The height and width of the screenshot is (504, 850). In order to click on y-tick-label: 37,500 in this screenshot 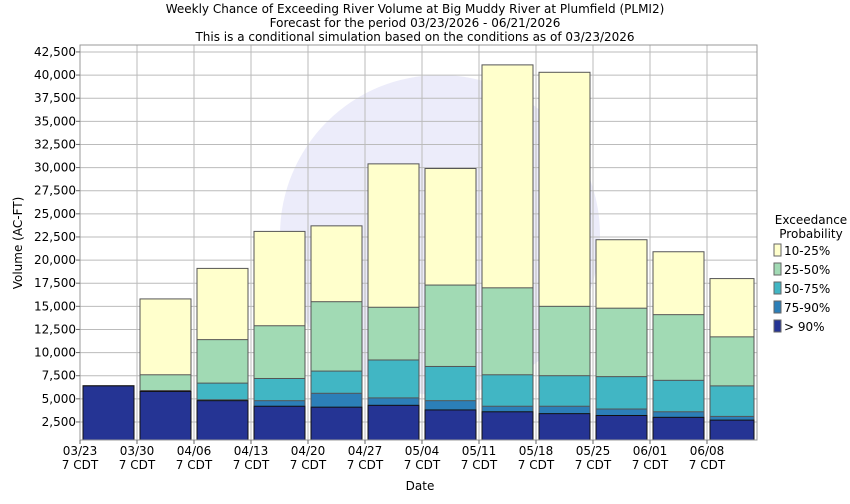, I will do `click(55, 98)`.